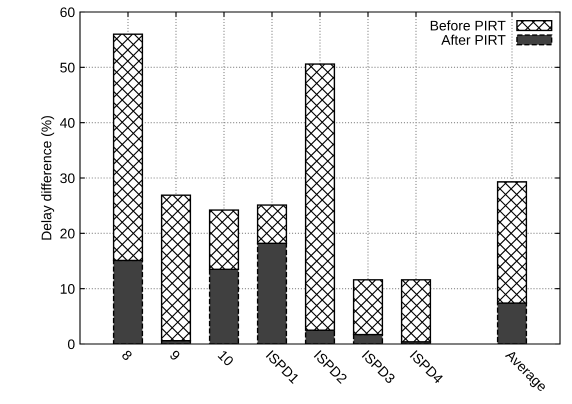 This screenshot has width=572, height=404. I want to click on y-tick-label: 40, so click(67, 123).